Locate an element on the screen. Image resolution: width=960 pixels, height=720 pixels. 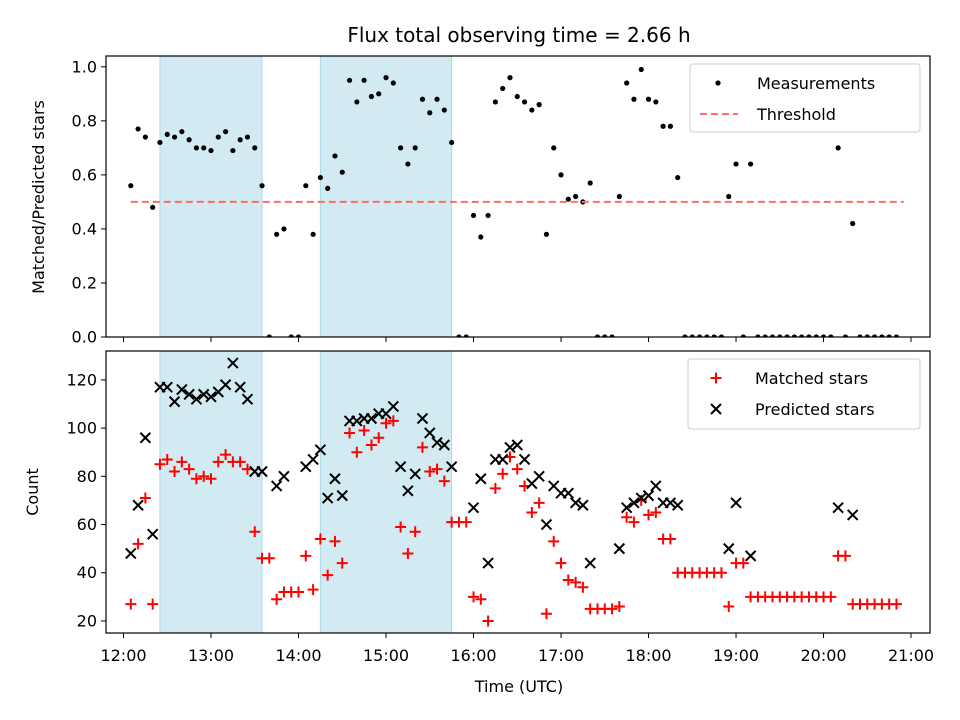
y-tick-label: 120 is located at coordinates (81, 379).